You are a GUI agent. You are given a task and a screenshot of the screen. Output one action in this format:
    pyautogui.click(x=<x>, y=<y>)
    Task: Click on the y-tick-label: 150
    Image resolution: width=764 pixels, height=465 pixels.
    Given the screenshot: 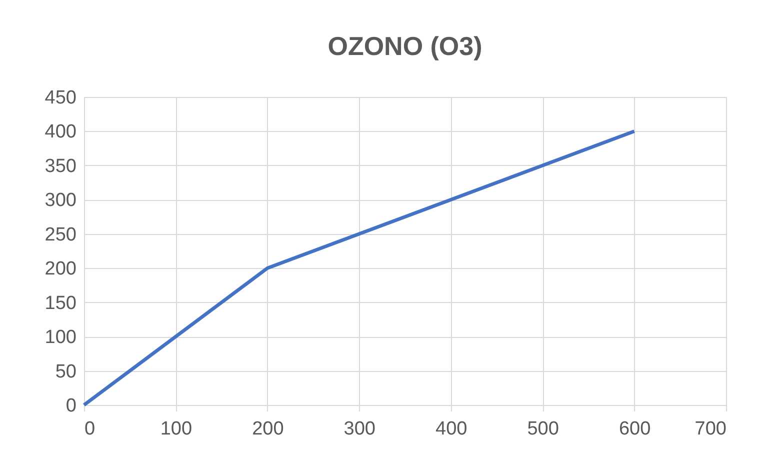 What is the action you would take?
    pyautogui.click(x=60, y=303)
    